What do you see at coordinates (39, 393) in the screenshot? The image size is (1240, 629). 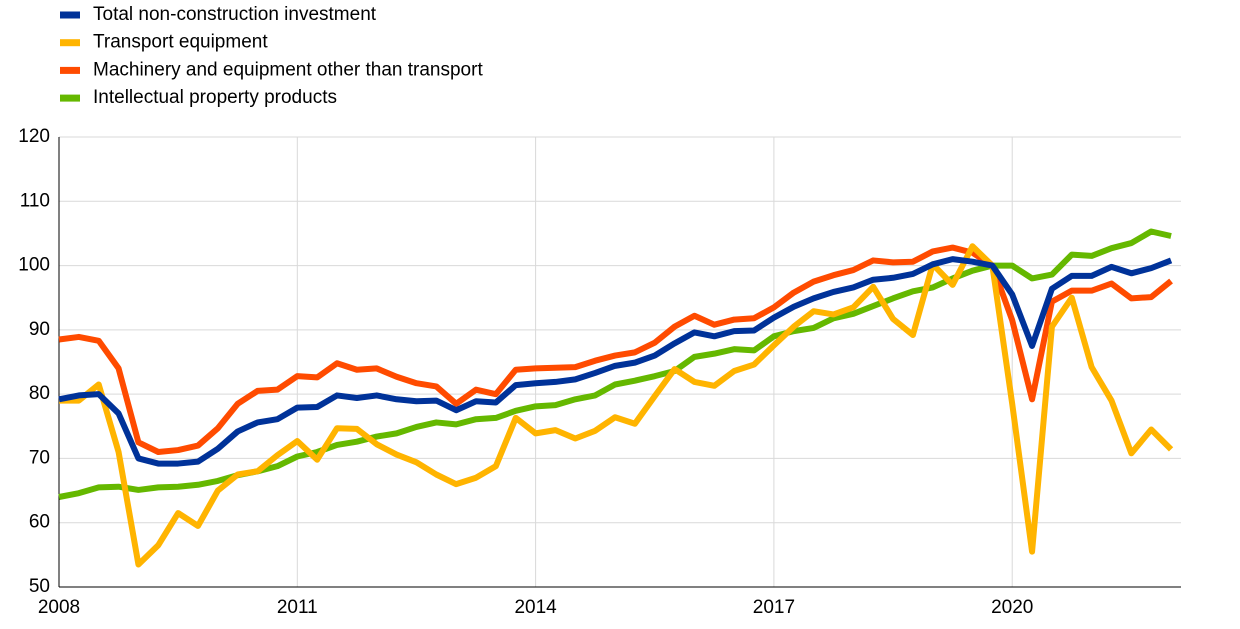 I see `y-tick-label: 80` at bounding box center [39, 393].